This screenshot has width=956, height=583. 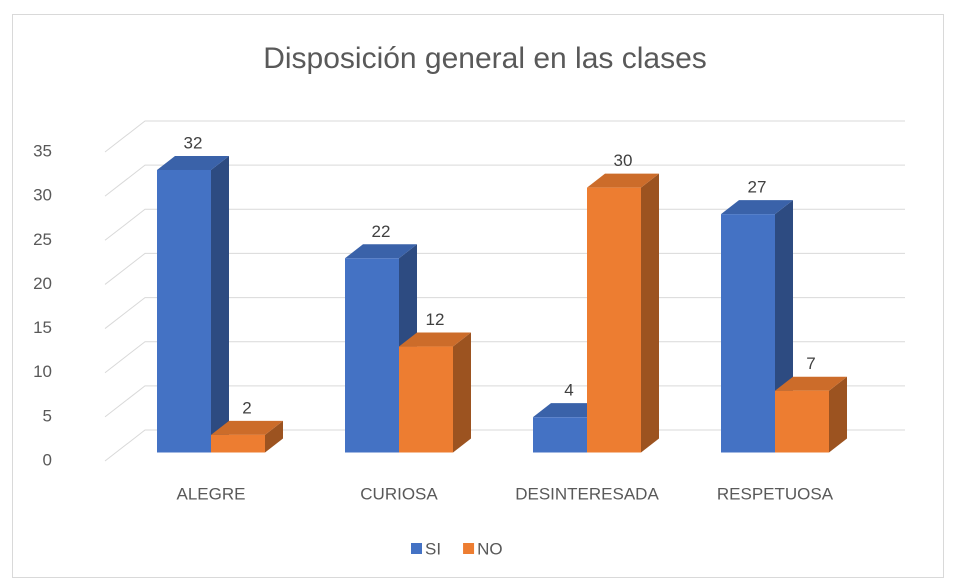 I want to click on y-tick-label: 30, so click(x=42, y=195).